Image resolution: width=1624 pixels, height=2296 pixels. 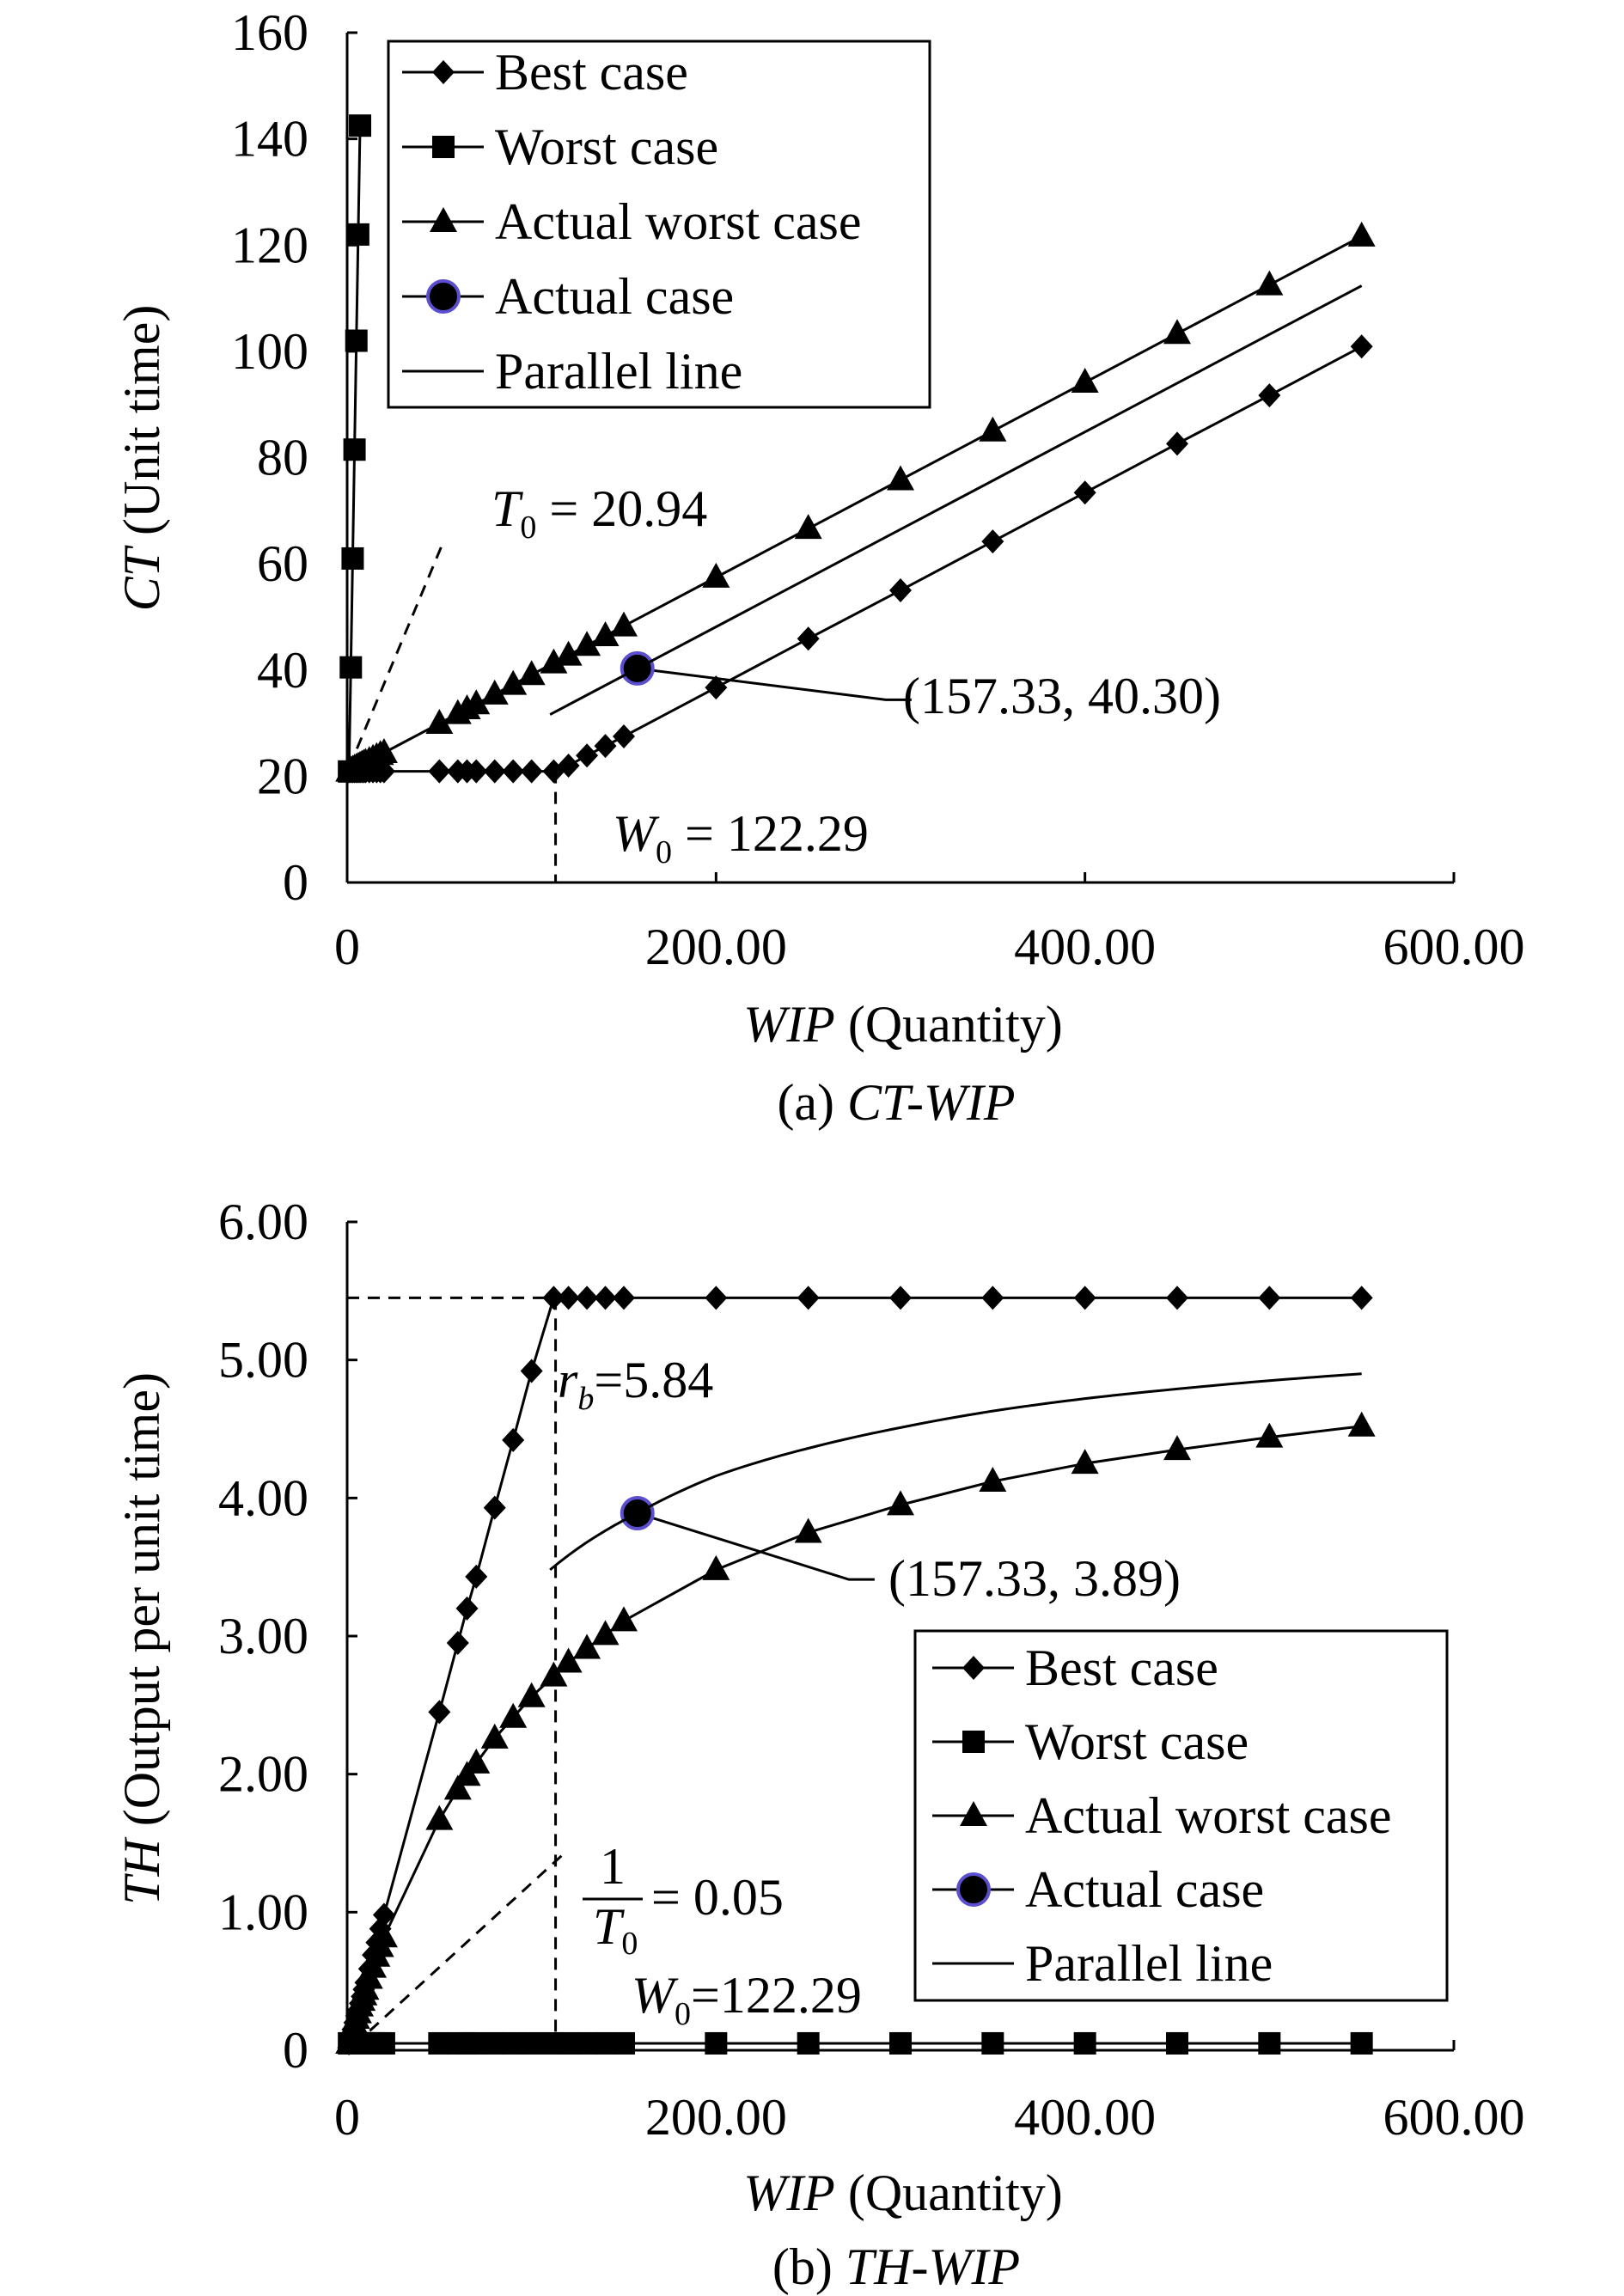 I want to click on legend-square-icon, so click(x=443, y=147).